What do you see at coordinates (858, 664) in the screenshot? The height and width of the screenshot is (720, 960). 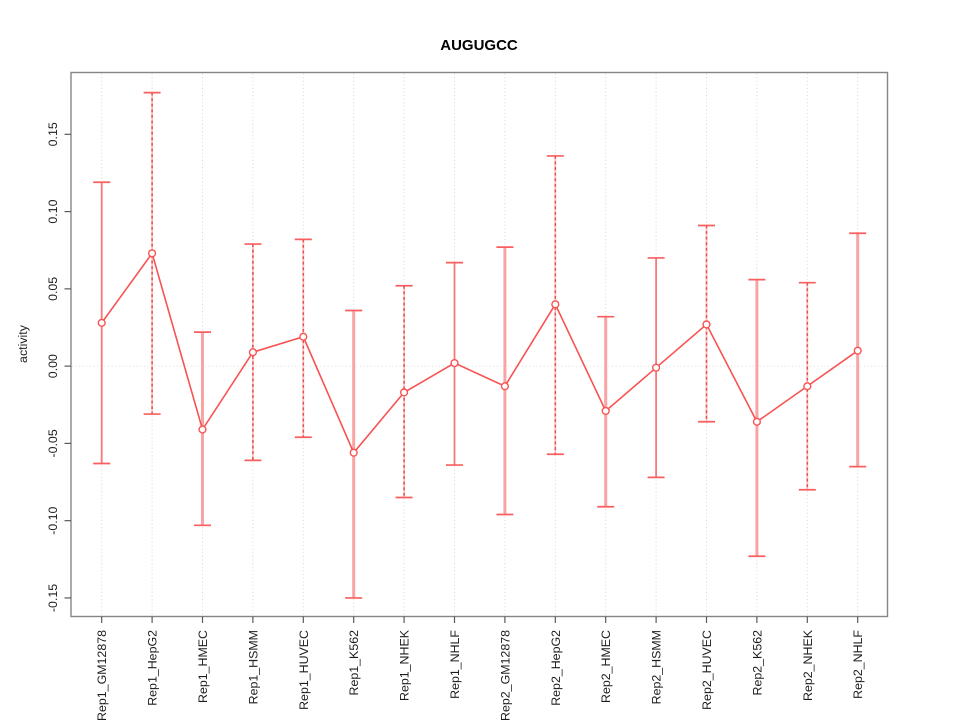 I see `x-tick-label: Rep2_NHLF` at bounding box center [858, 664].